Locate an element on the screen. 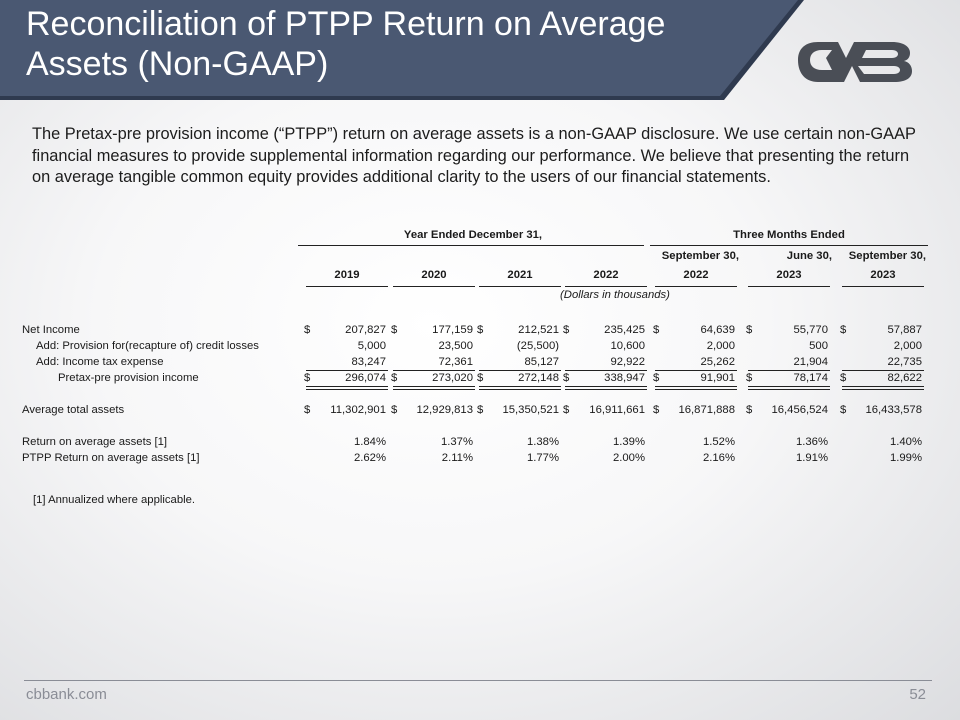 This screenshot has height=720, width=960. cell-value: 16,871,888 is located at coordinates (706, 410).